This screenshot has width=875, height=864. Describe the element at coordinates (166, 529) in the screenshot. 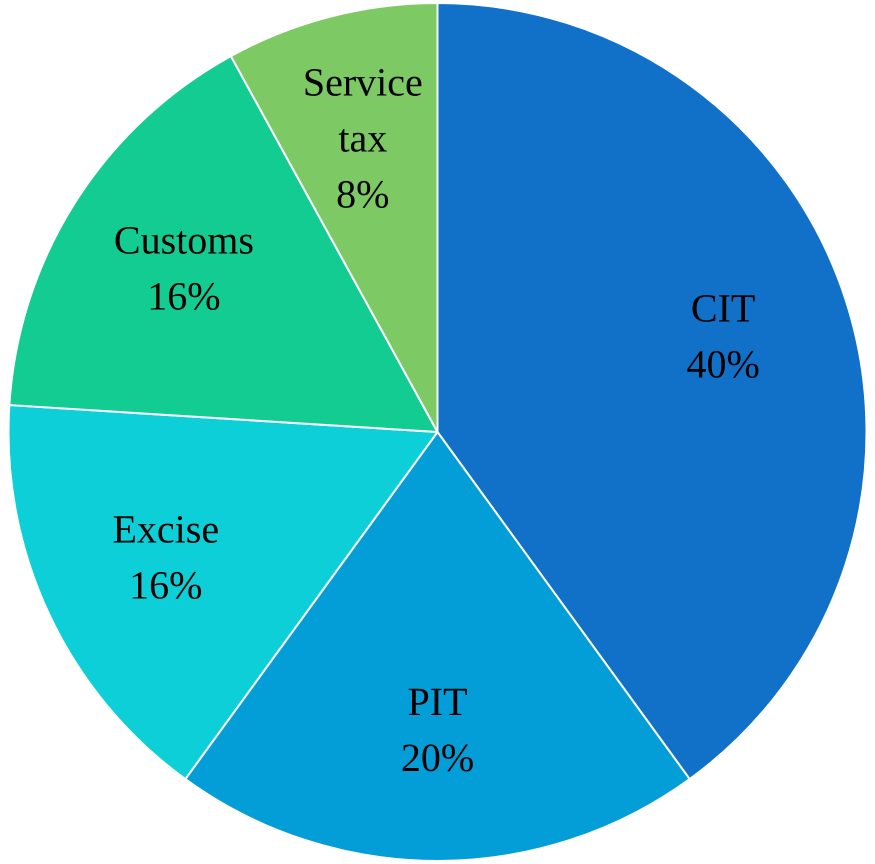

I see `slice-label: Excise` at that location.